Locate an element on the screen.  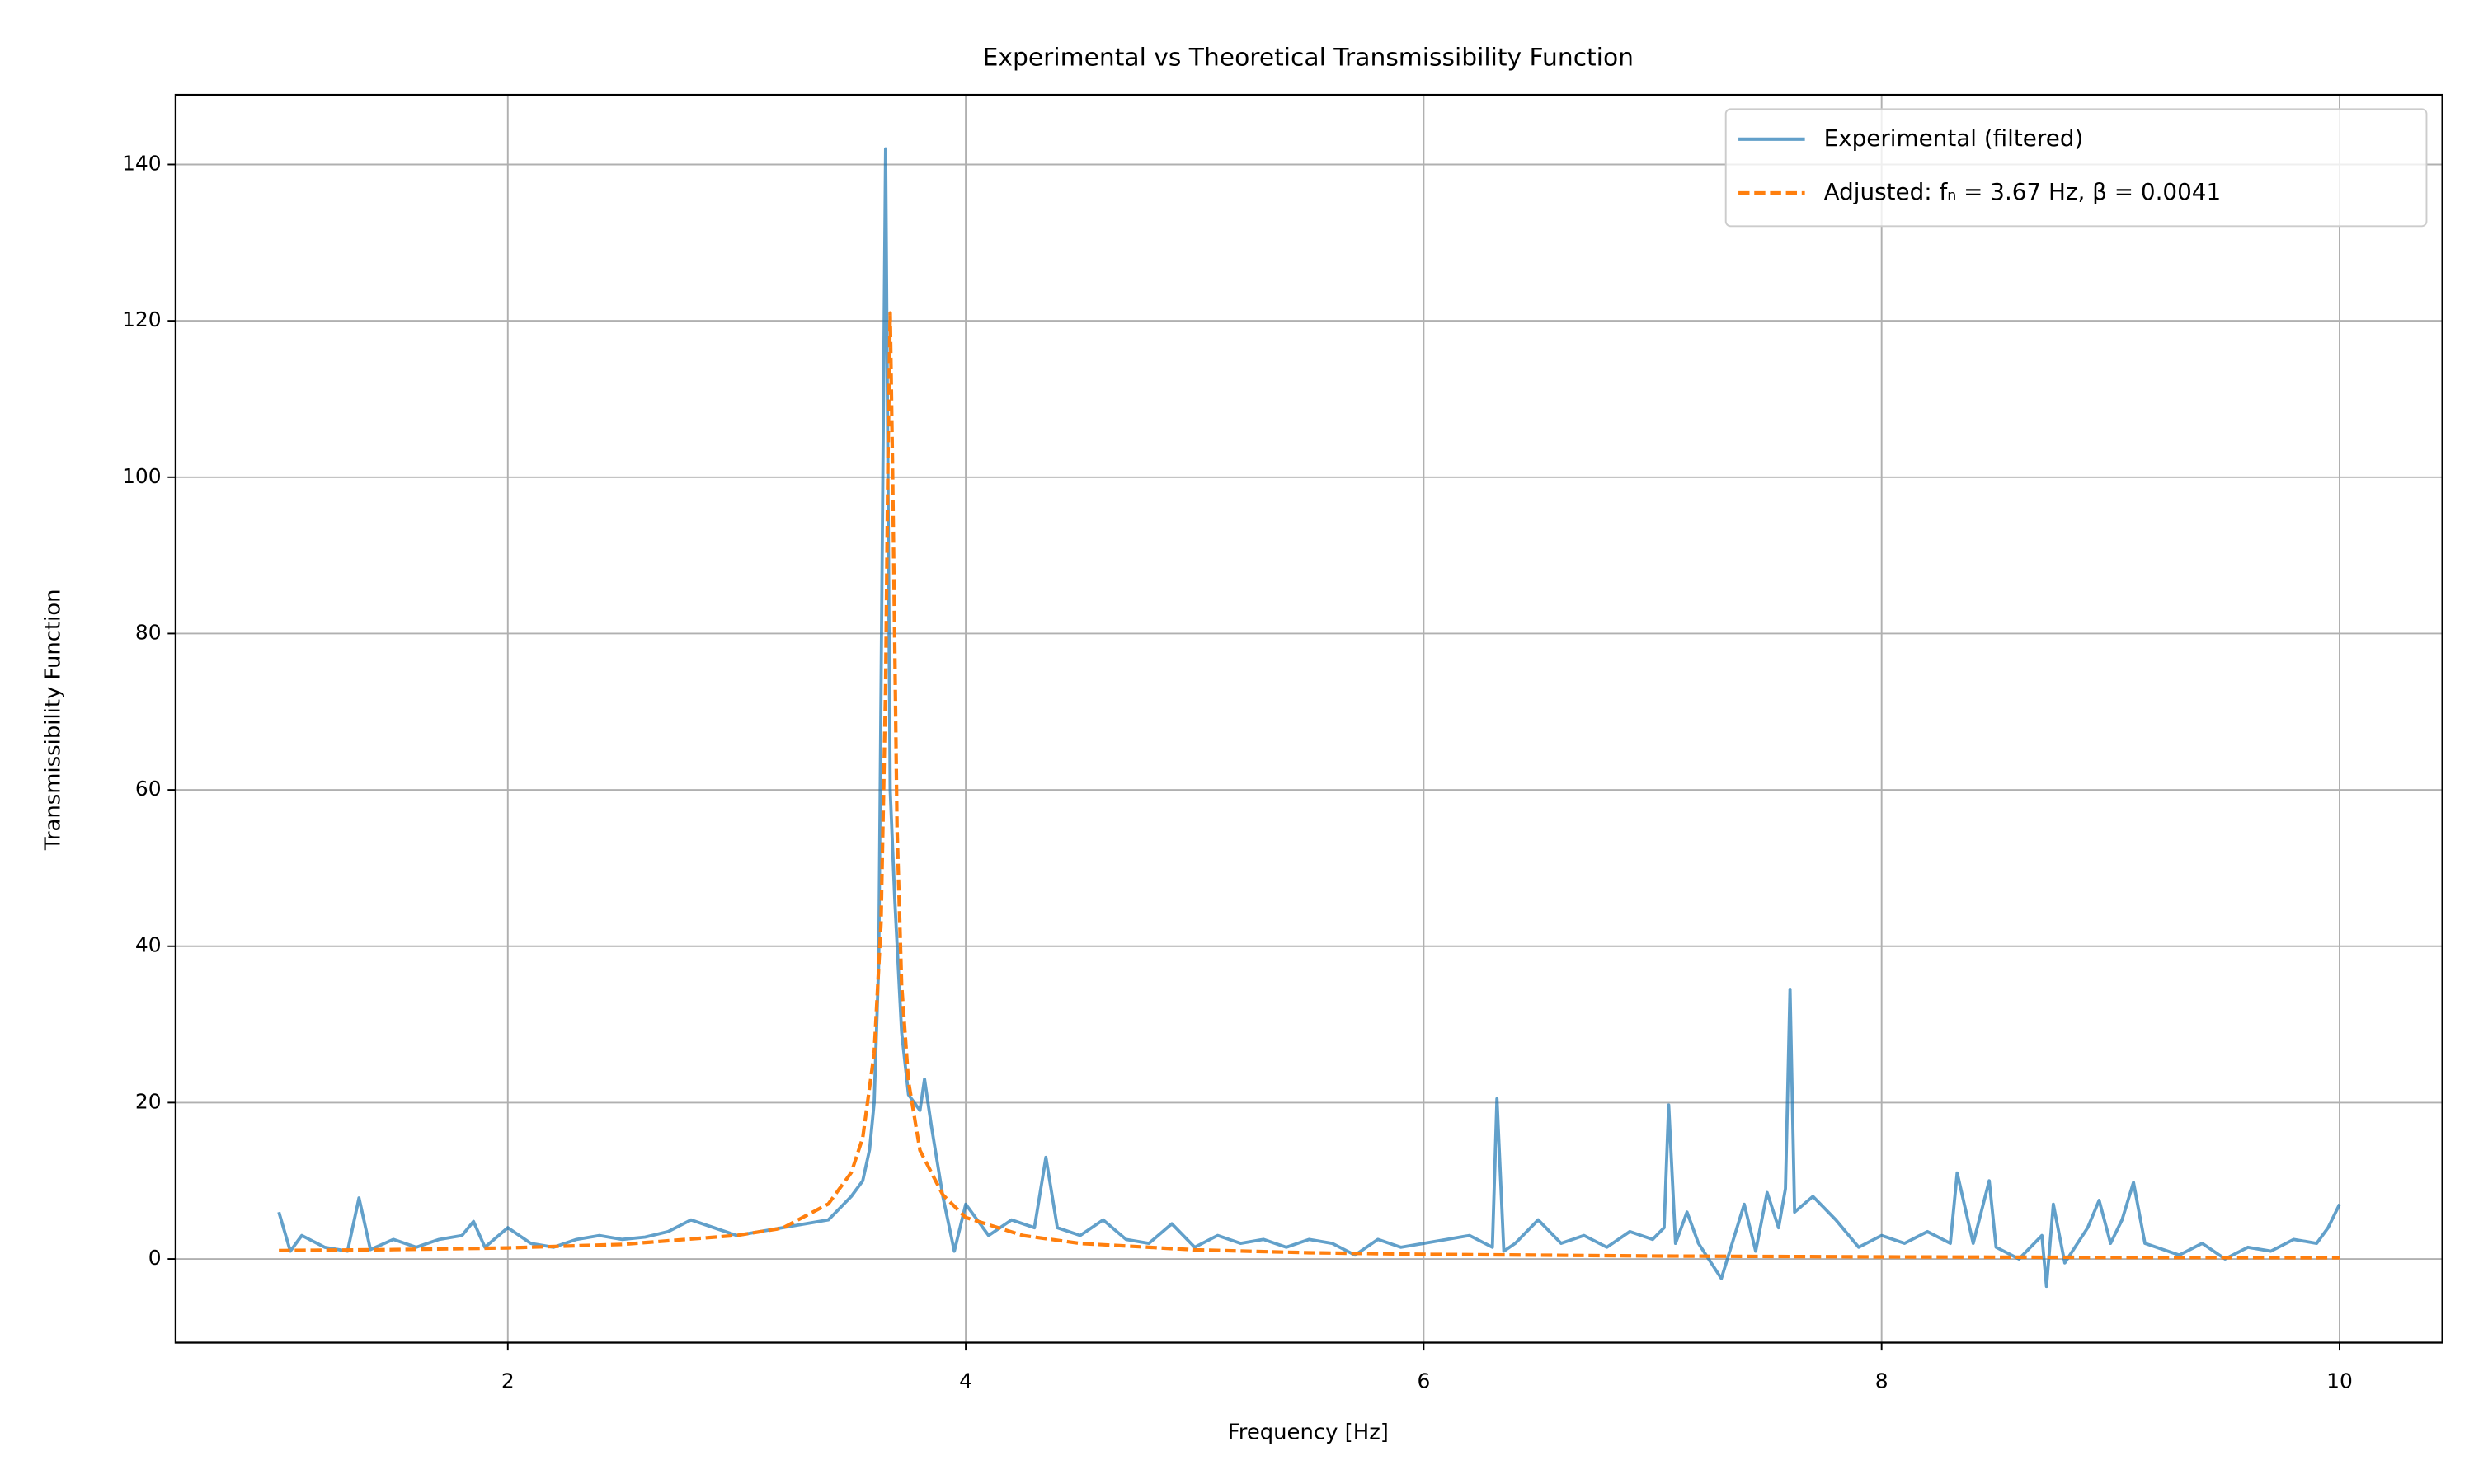
legend-label: Experimental (filtered) is located at coordinates (1954, 138).